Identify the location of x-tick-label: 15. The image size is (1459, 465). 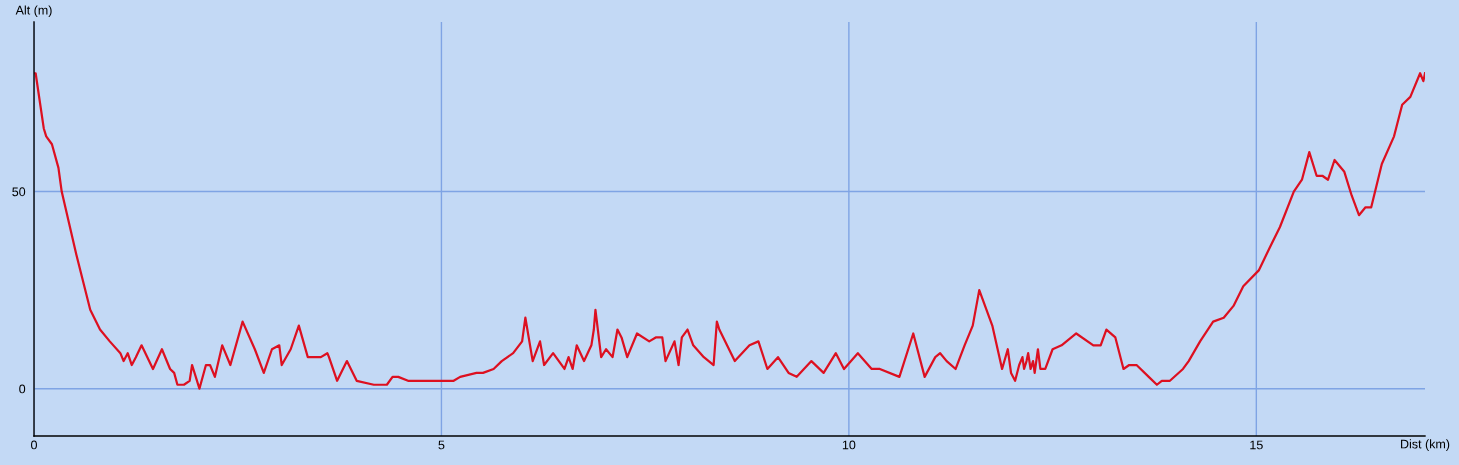
(1256, 445).